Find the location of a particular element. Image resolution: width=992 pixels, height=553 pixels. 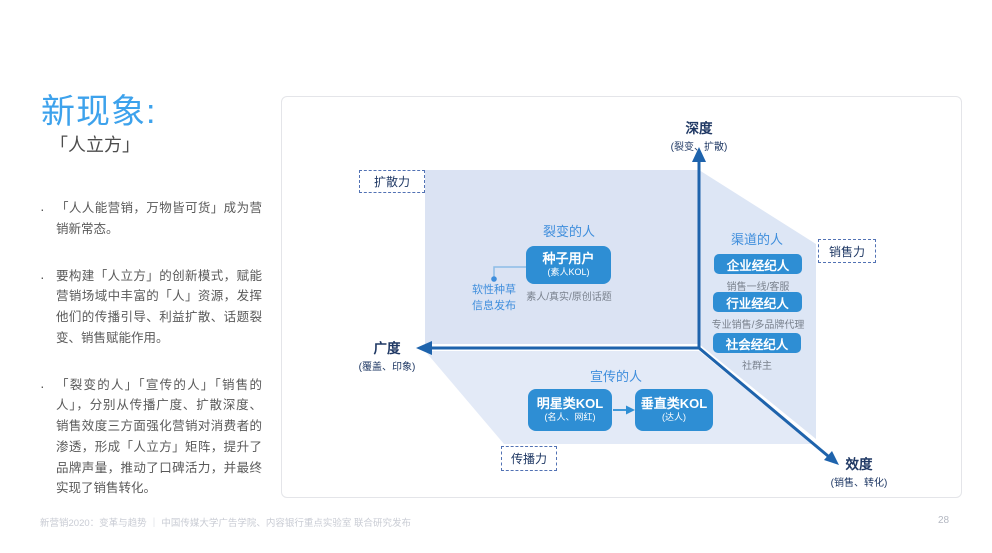

node-vertical-kol-sub: (达人) is located at coordinates (674, 417).